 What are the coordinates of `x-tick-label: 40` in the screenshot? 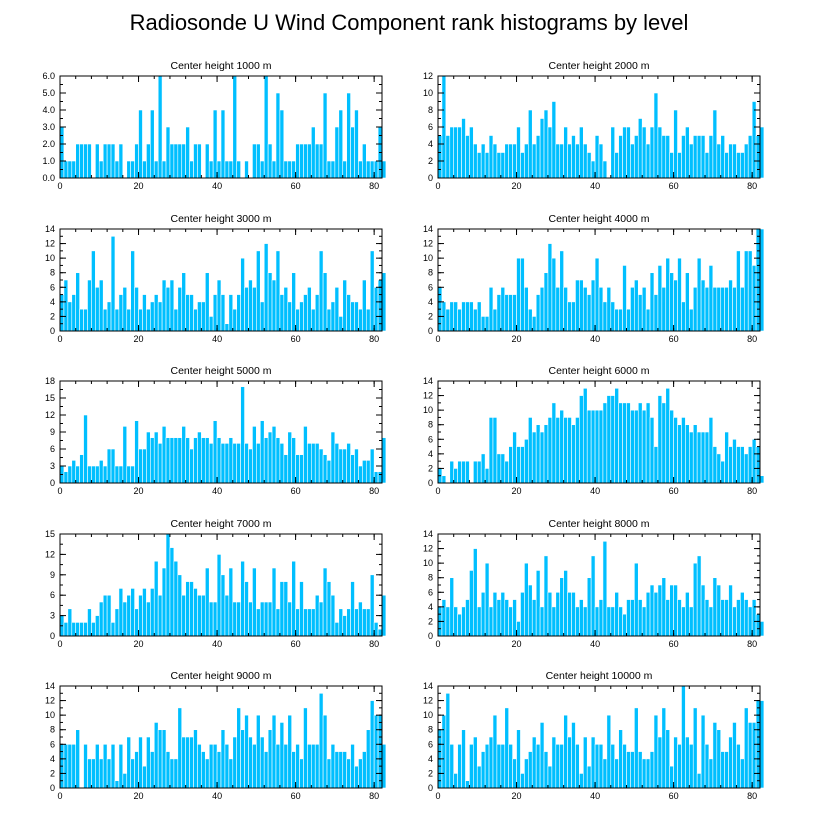 It's located at (217, 491).